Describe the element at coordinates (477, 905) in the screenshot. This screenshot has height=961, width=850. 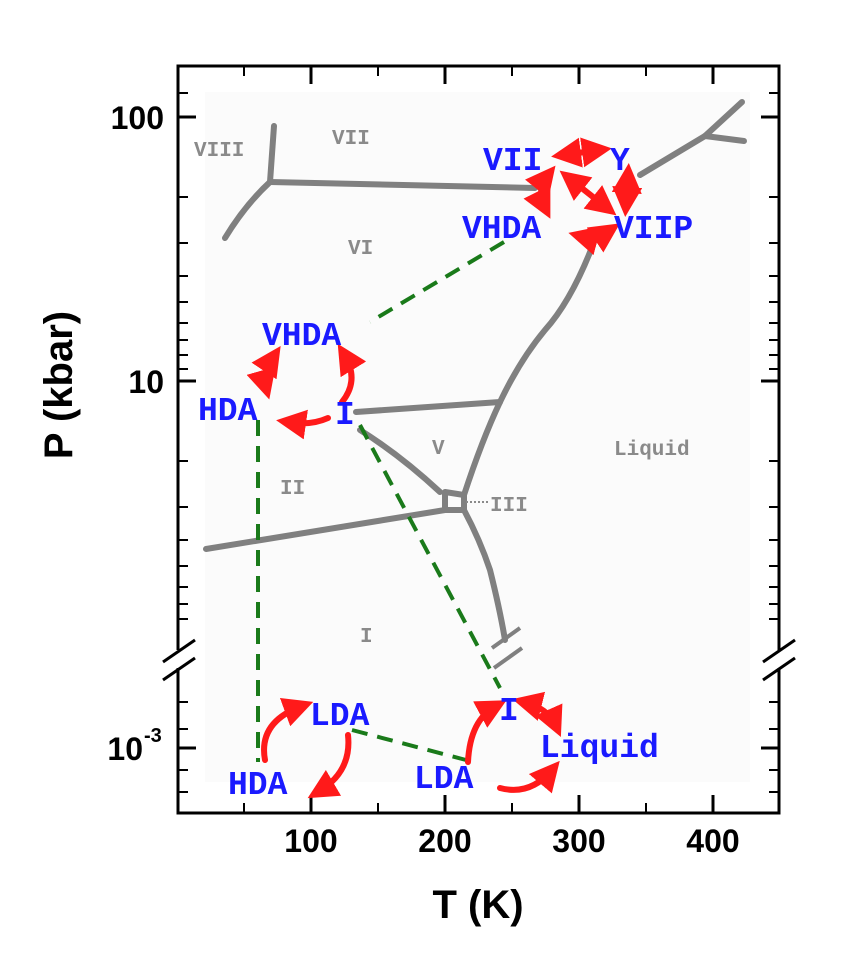
I see `x-axis-label: T (K)` at that location.